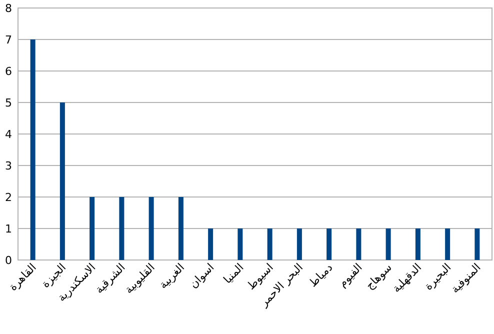 This screenshot has width=494, height=334. What do you see at coordinates (8, 8) in the screenshot?
I see `y-tick-label: 8` at bounding box center [8, 8].